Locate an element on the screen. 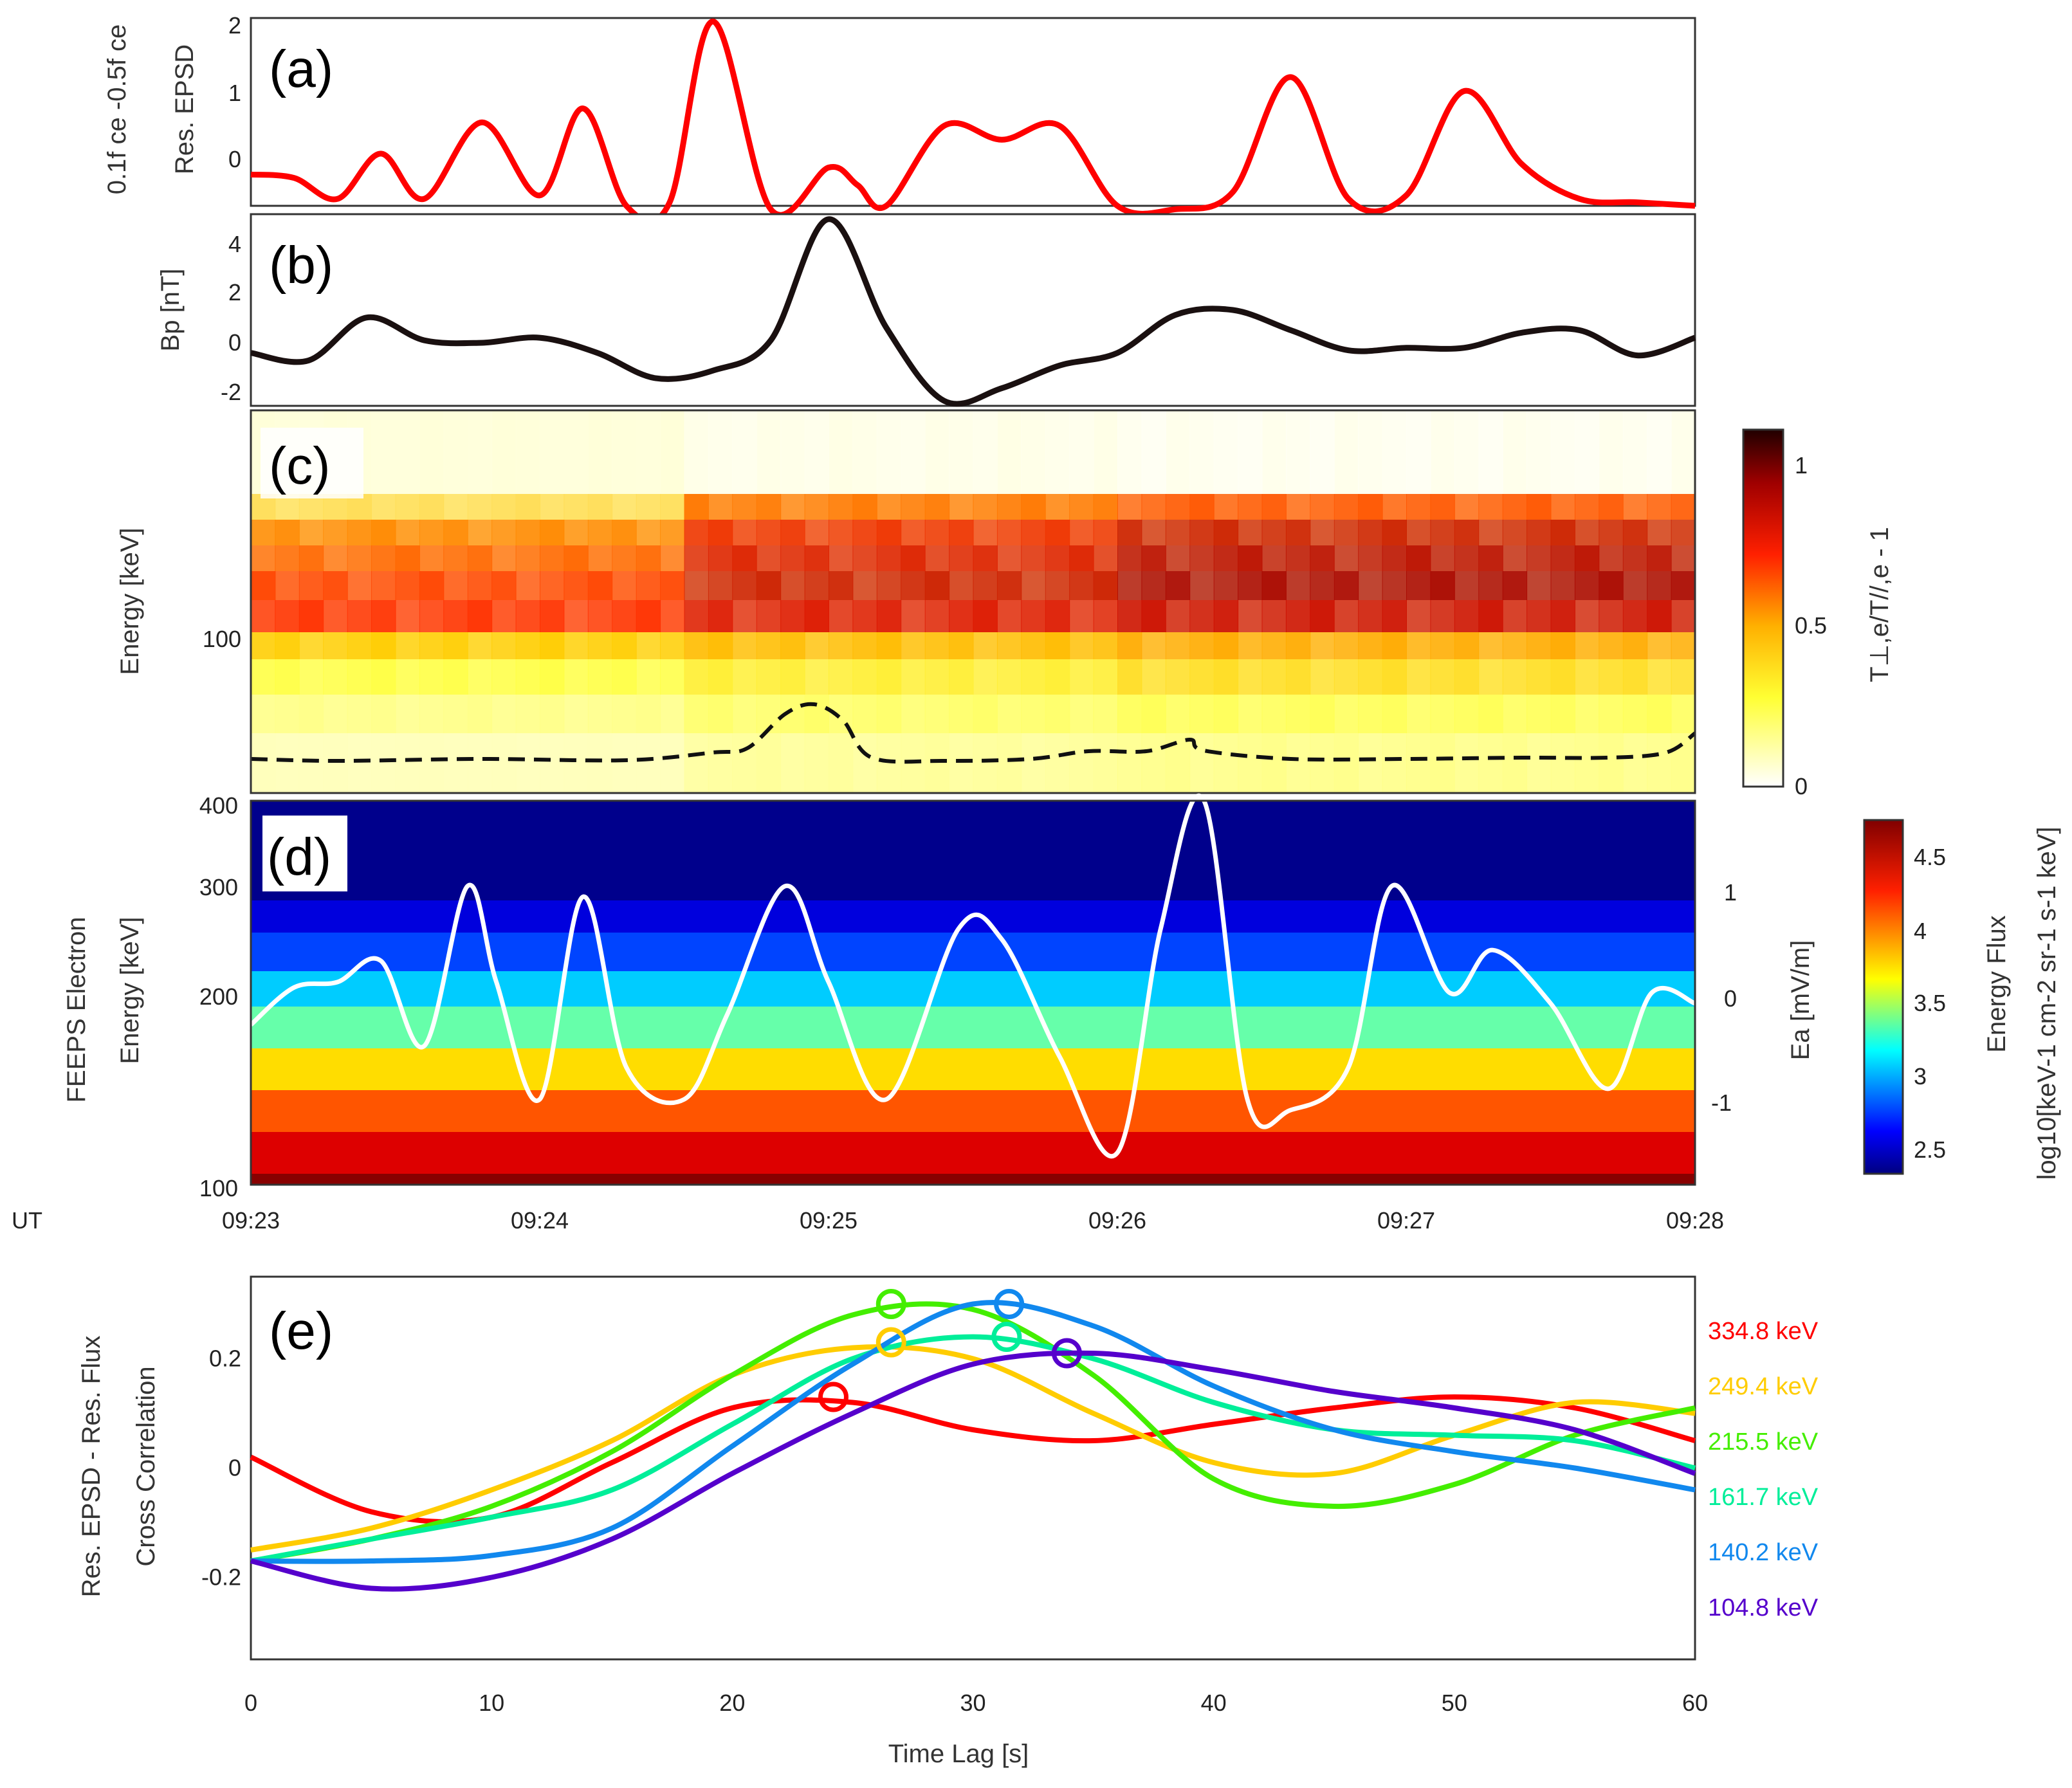 This screenshot has height=1788, width=2072. panel-b-ytick: -2 is located at coordinates (231, 392).